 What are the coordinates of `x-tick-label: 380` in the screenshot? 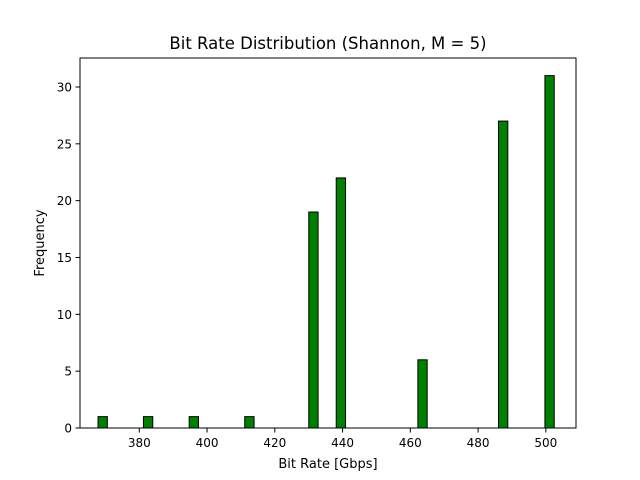 It's located at (139, 443).